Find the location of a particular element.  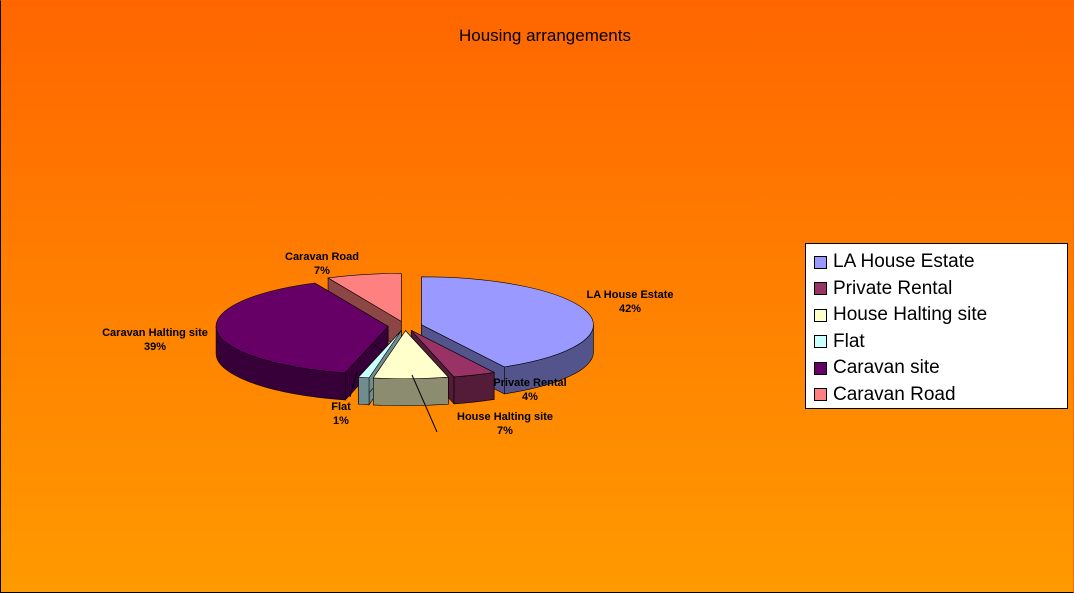

data-label: House Halting site 7% is located at coordinates (505, 424).